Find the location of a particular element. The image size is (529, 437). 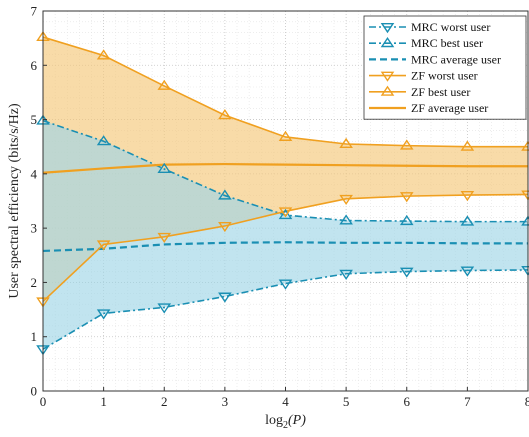

y-tick-label: 3 is located at coordinates (34, 228).